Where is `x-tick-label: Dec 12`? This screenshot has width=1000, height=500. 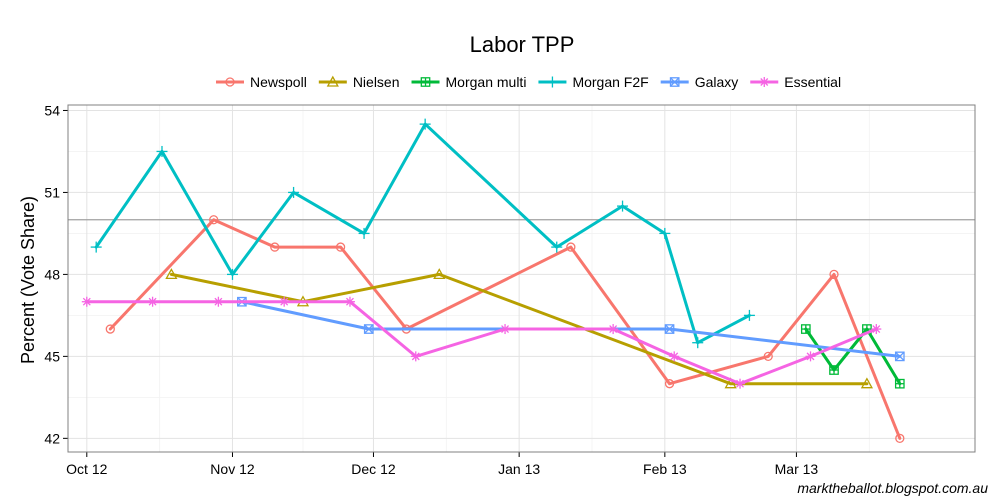
x-tick-label: Dec 12 is located at coordinates (373, 469).